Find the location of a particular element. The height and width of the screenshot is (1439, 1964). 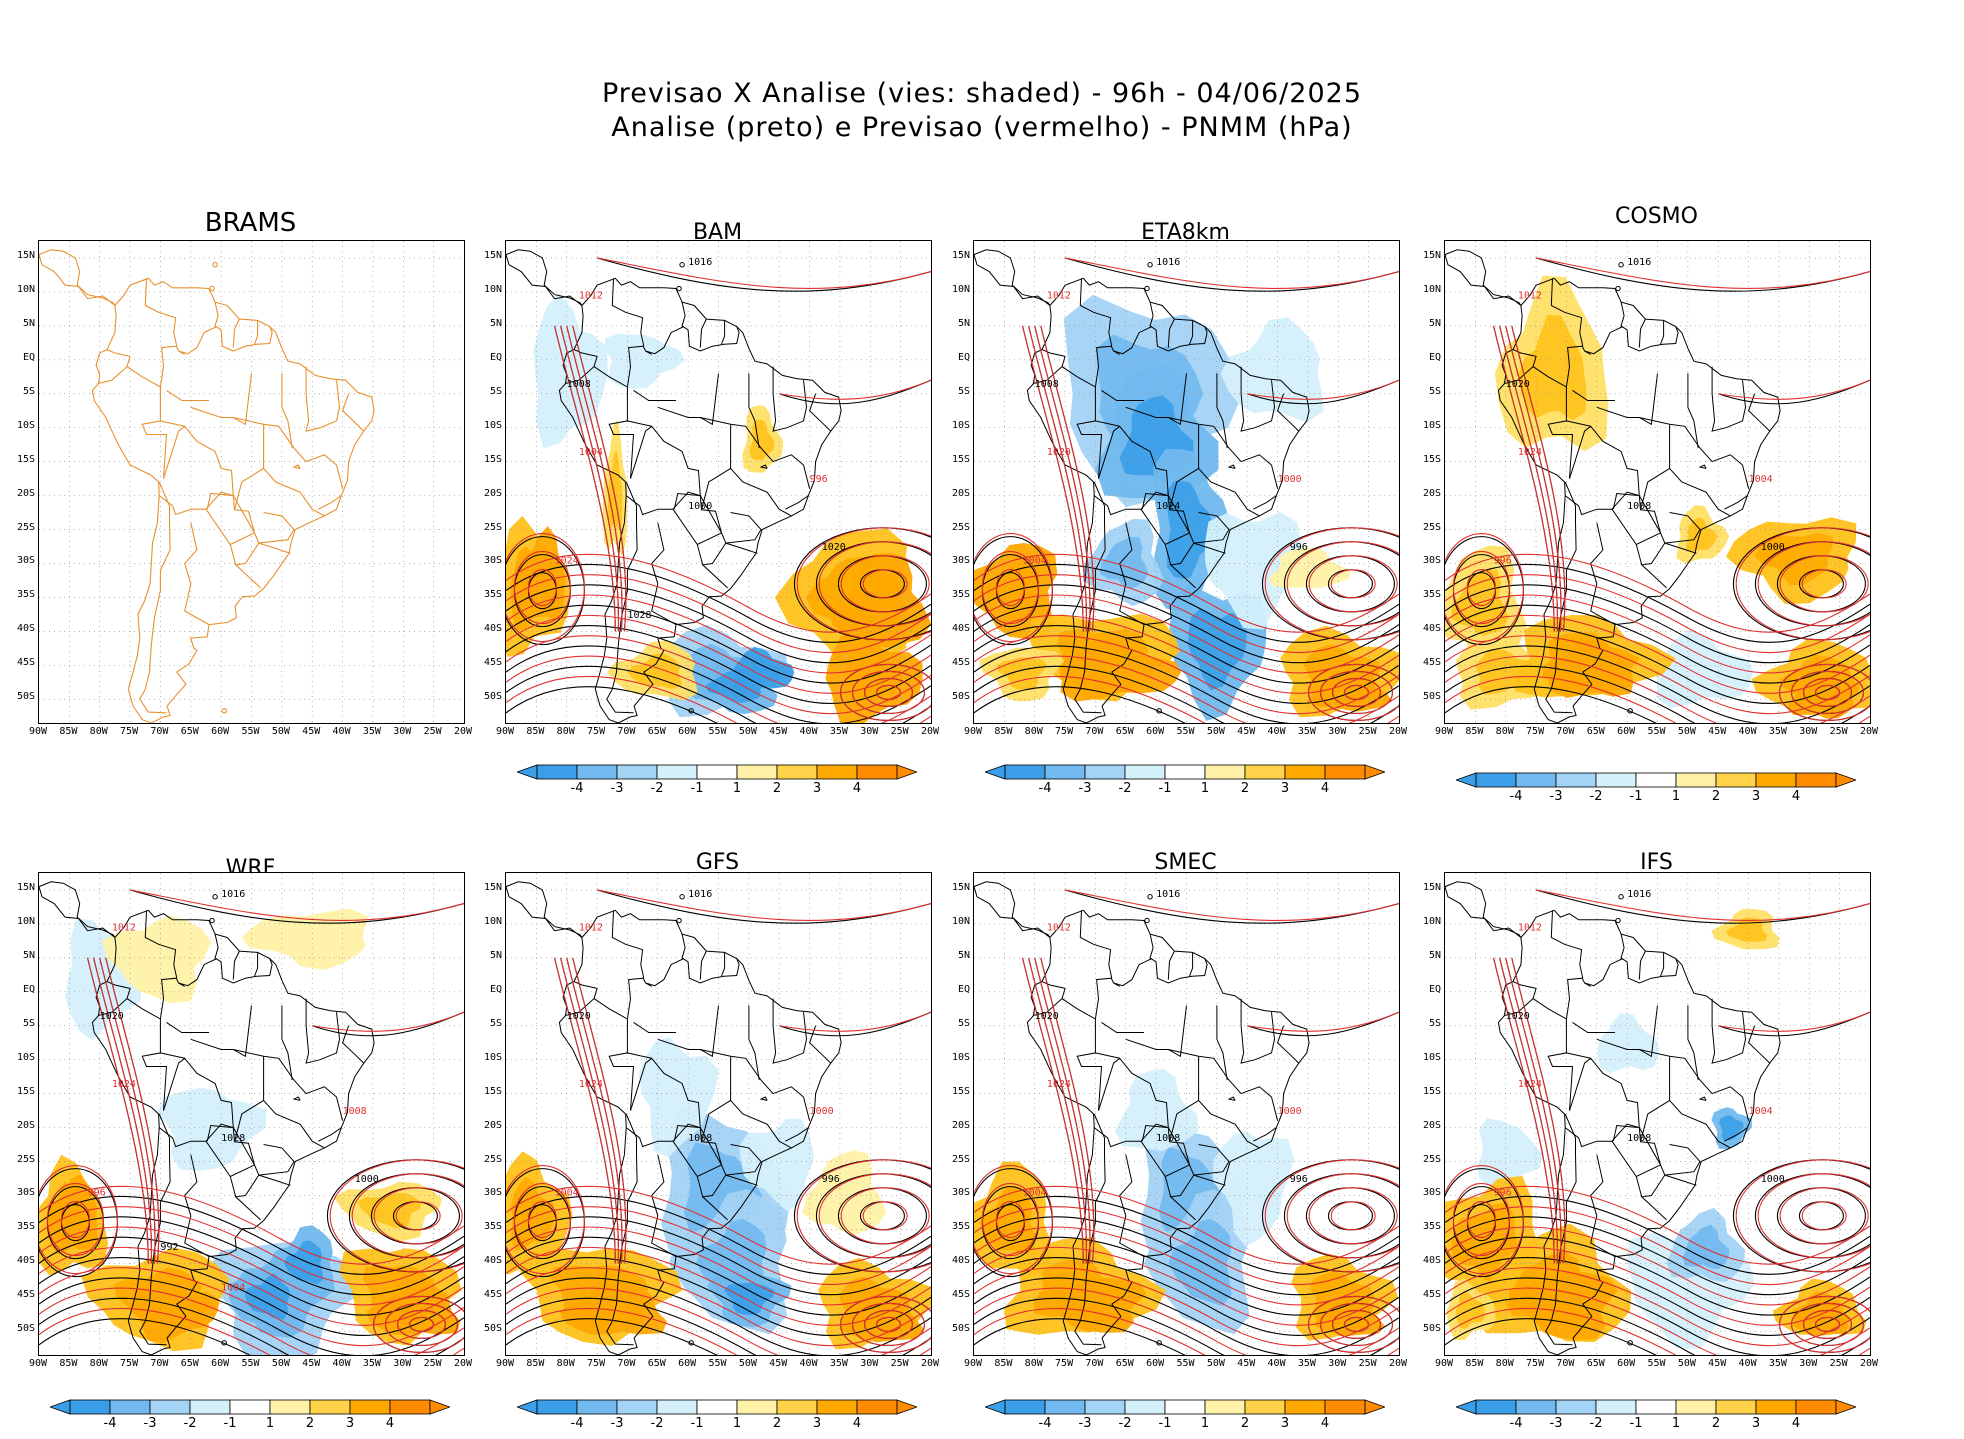

map-panel-bam: 1016 1012 1008 1004 1000 996 1020 1024 1028 is located at coordinates (718, 482).